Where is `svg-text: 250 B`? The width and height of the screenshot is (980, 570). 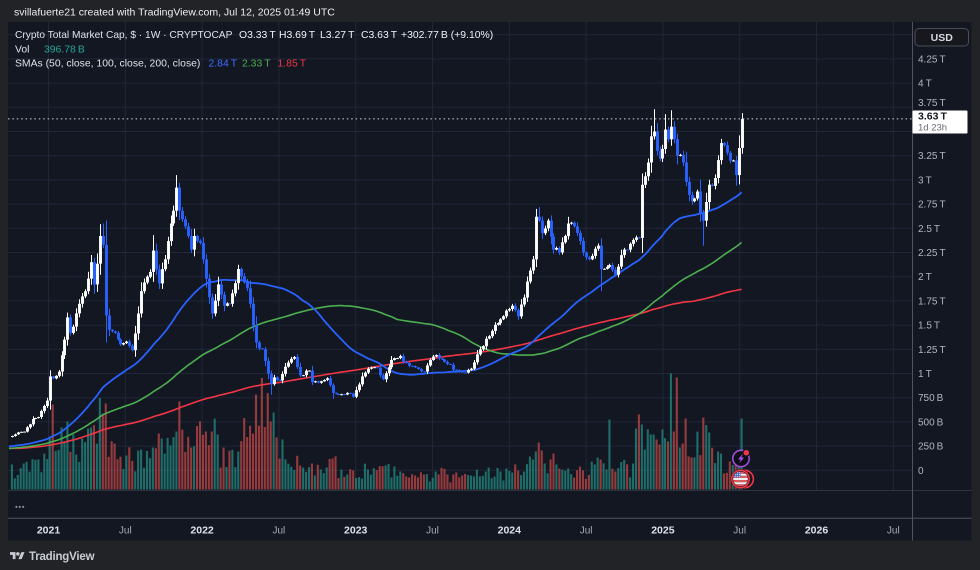 svg-text: 250 B is located at coordinates (931, 447).